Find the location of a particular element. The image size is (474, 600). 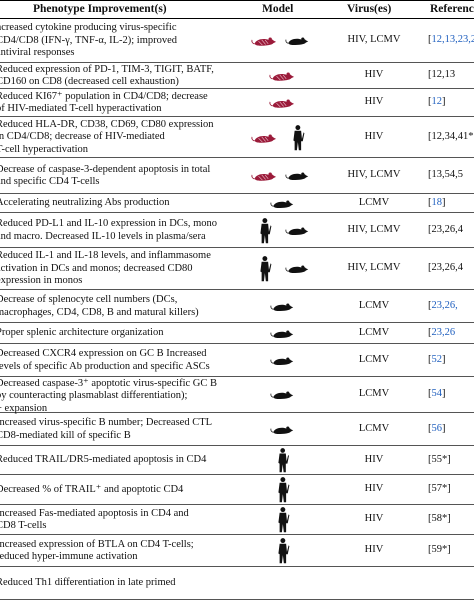

reference-link: 54 is located at coordinates (437, 393).